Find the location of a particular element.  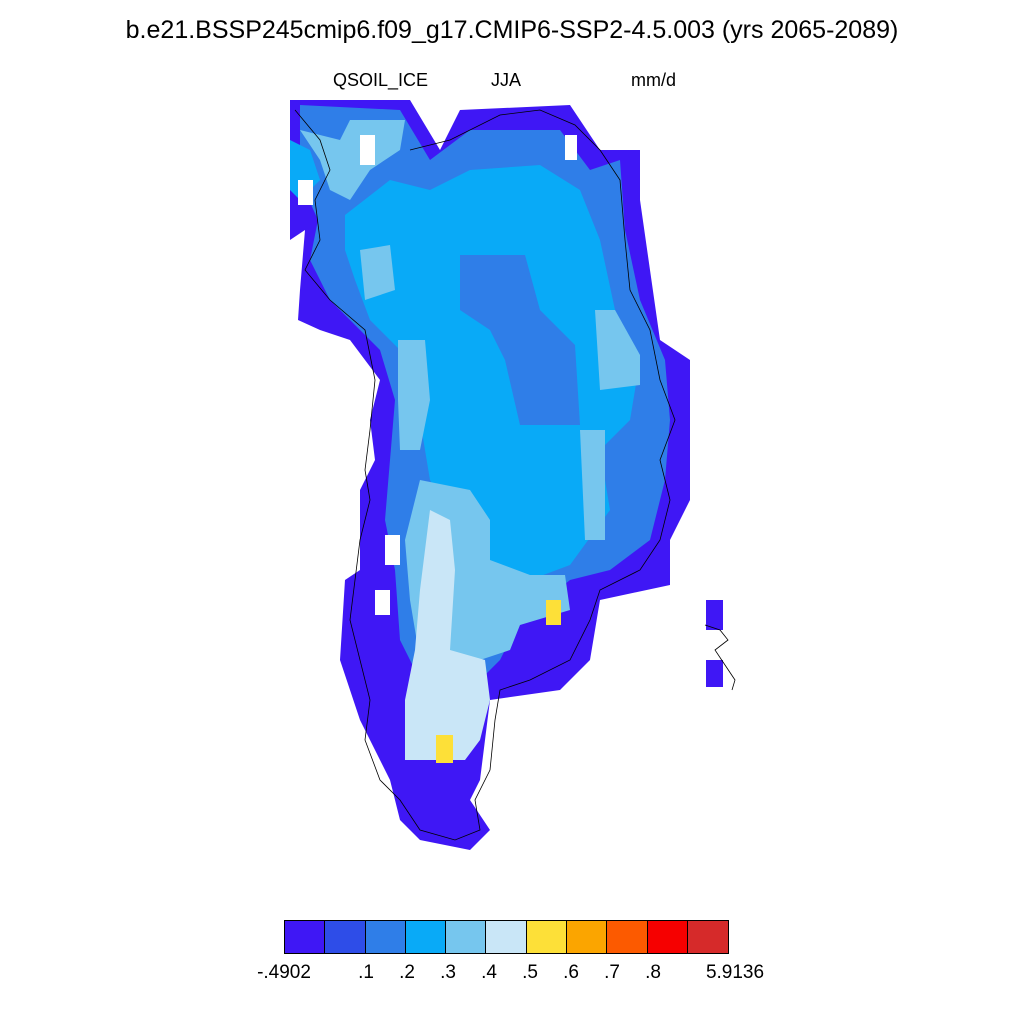

colorbar-tick-label: .4 is located at coordinates (489, 972).